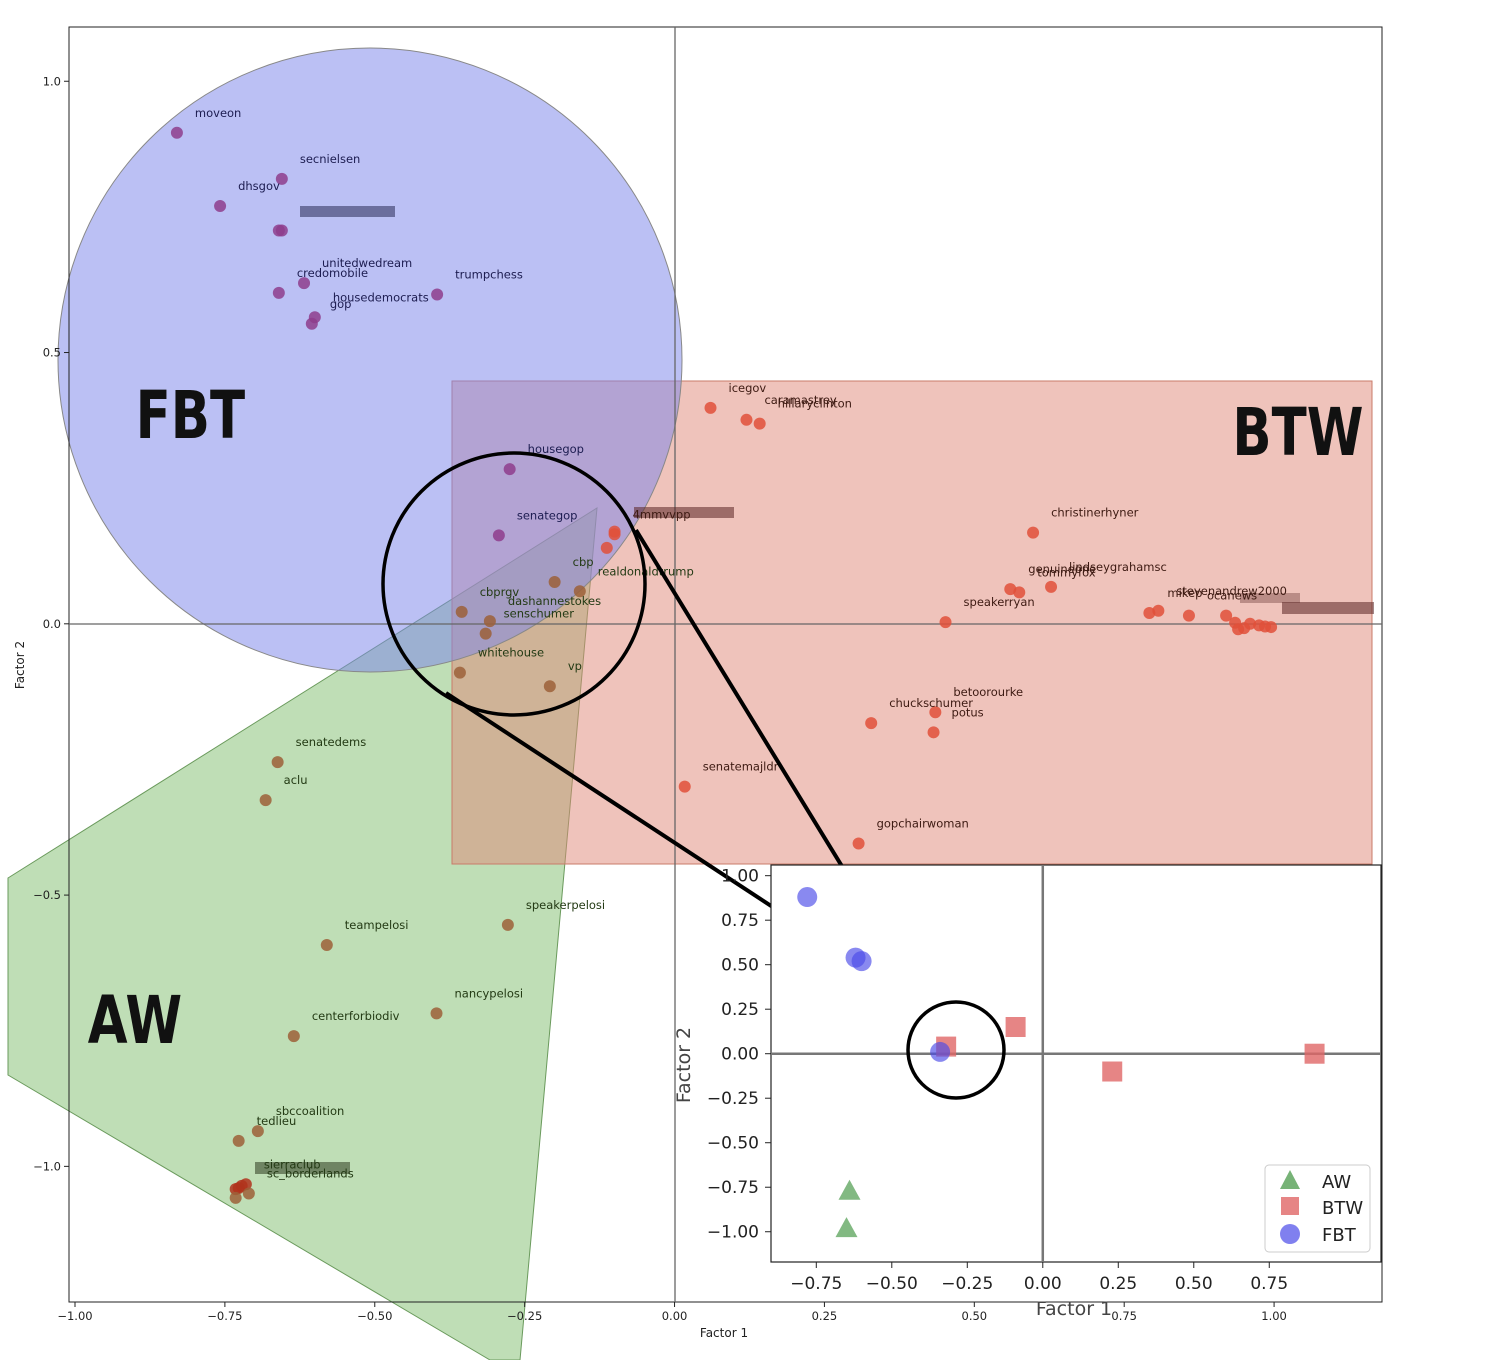 The width and height of the screenshot is (1500, 1360). I want to click on x-tick-label: 0.25, so click(825, 1316).